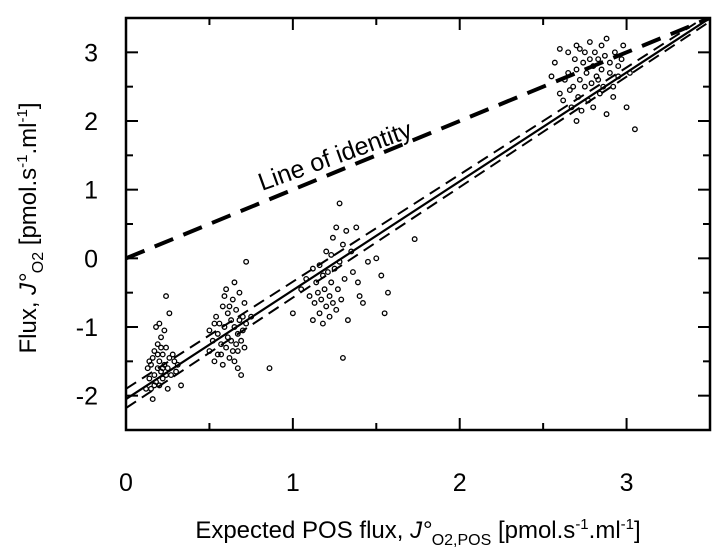 The image size is (715, 549). I want to click on x-axis-label-sup-b: -1, so click(627, 524).